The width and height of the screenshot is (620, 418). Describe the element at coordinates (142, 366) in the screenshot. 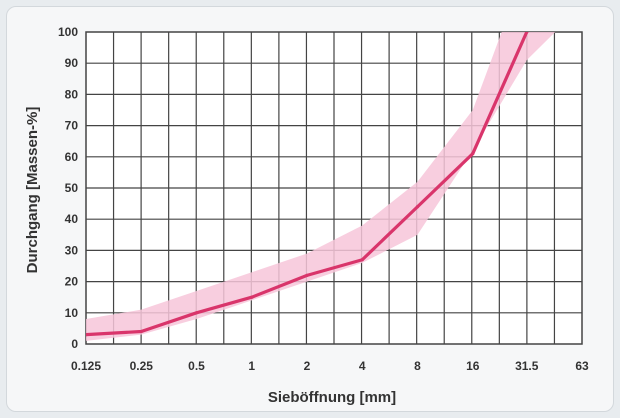

I see `x-tick-label: 0.25` at that location.